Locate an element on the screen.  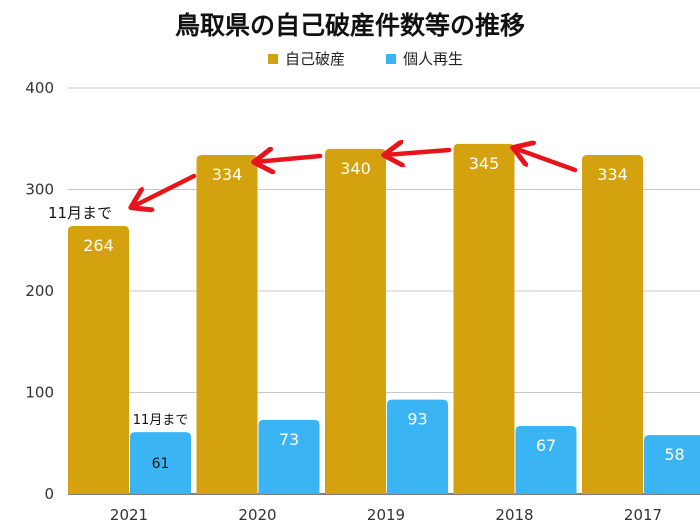
x-axis-ticks: 2021 2020 2019 2018 2017 is located at coordinates (386, 515).